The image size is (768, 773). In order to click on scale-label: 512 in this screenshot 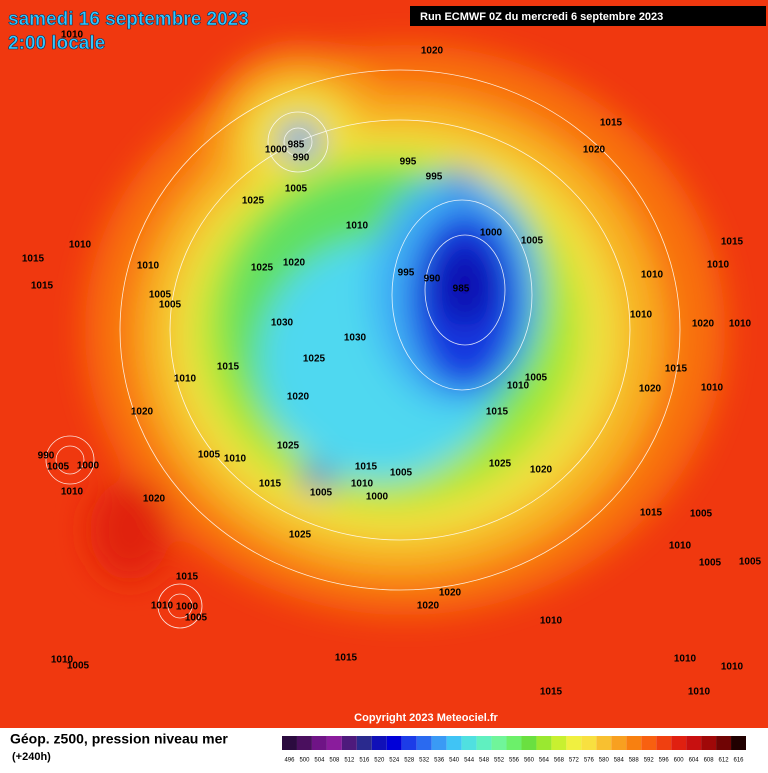, I will do `click(349, 761)`.